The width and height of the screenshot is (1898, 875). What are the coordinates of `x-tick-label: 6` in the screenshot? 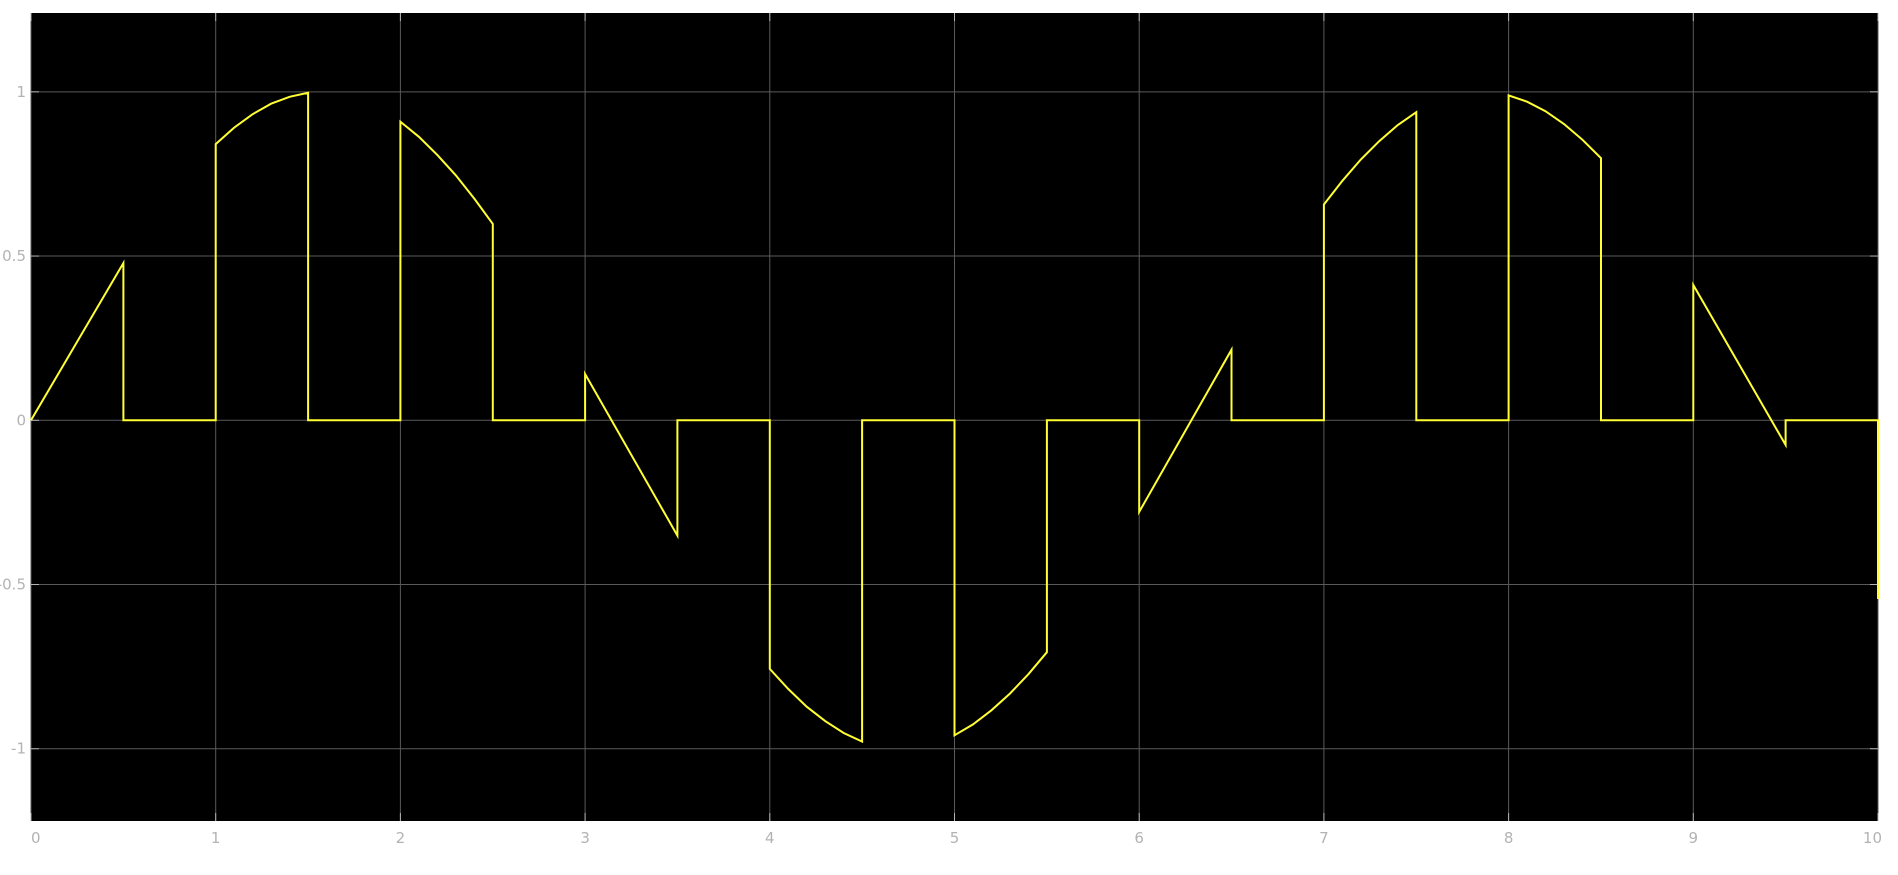 It's located at (1139, 838).